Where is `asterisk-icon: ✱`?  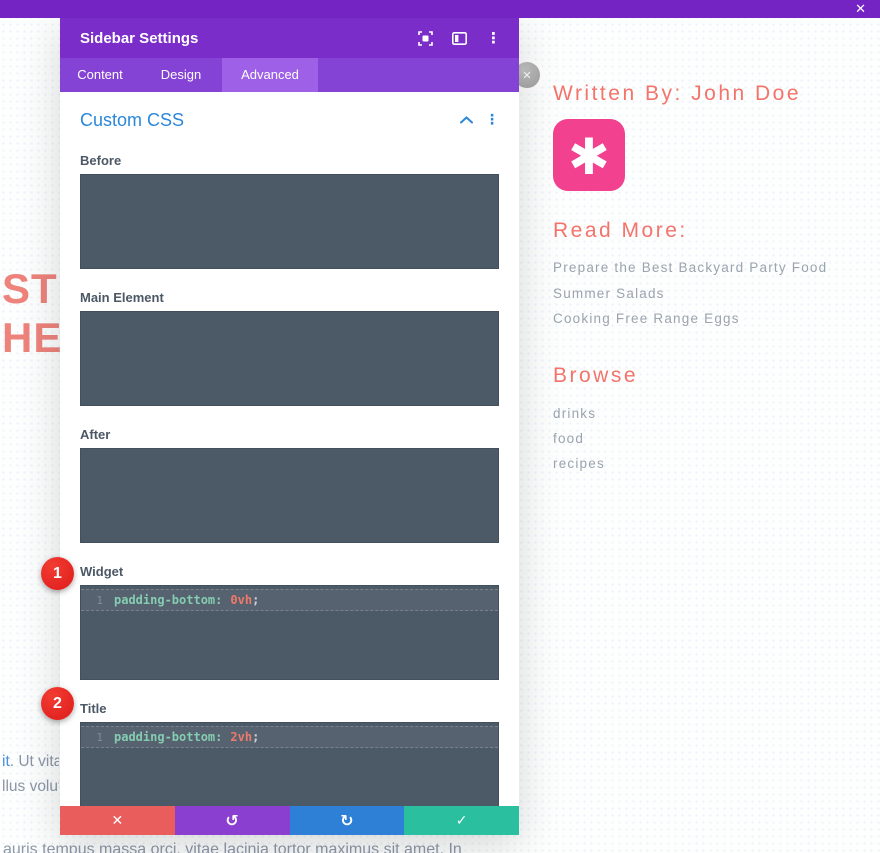 asterisk-icon: ✱ is located at coordinates (589, 157).